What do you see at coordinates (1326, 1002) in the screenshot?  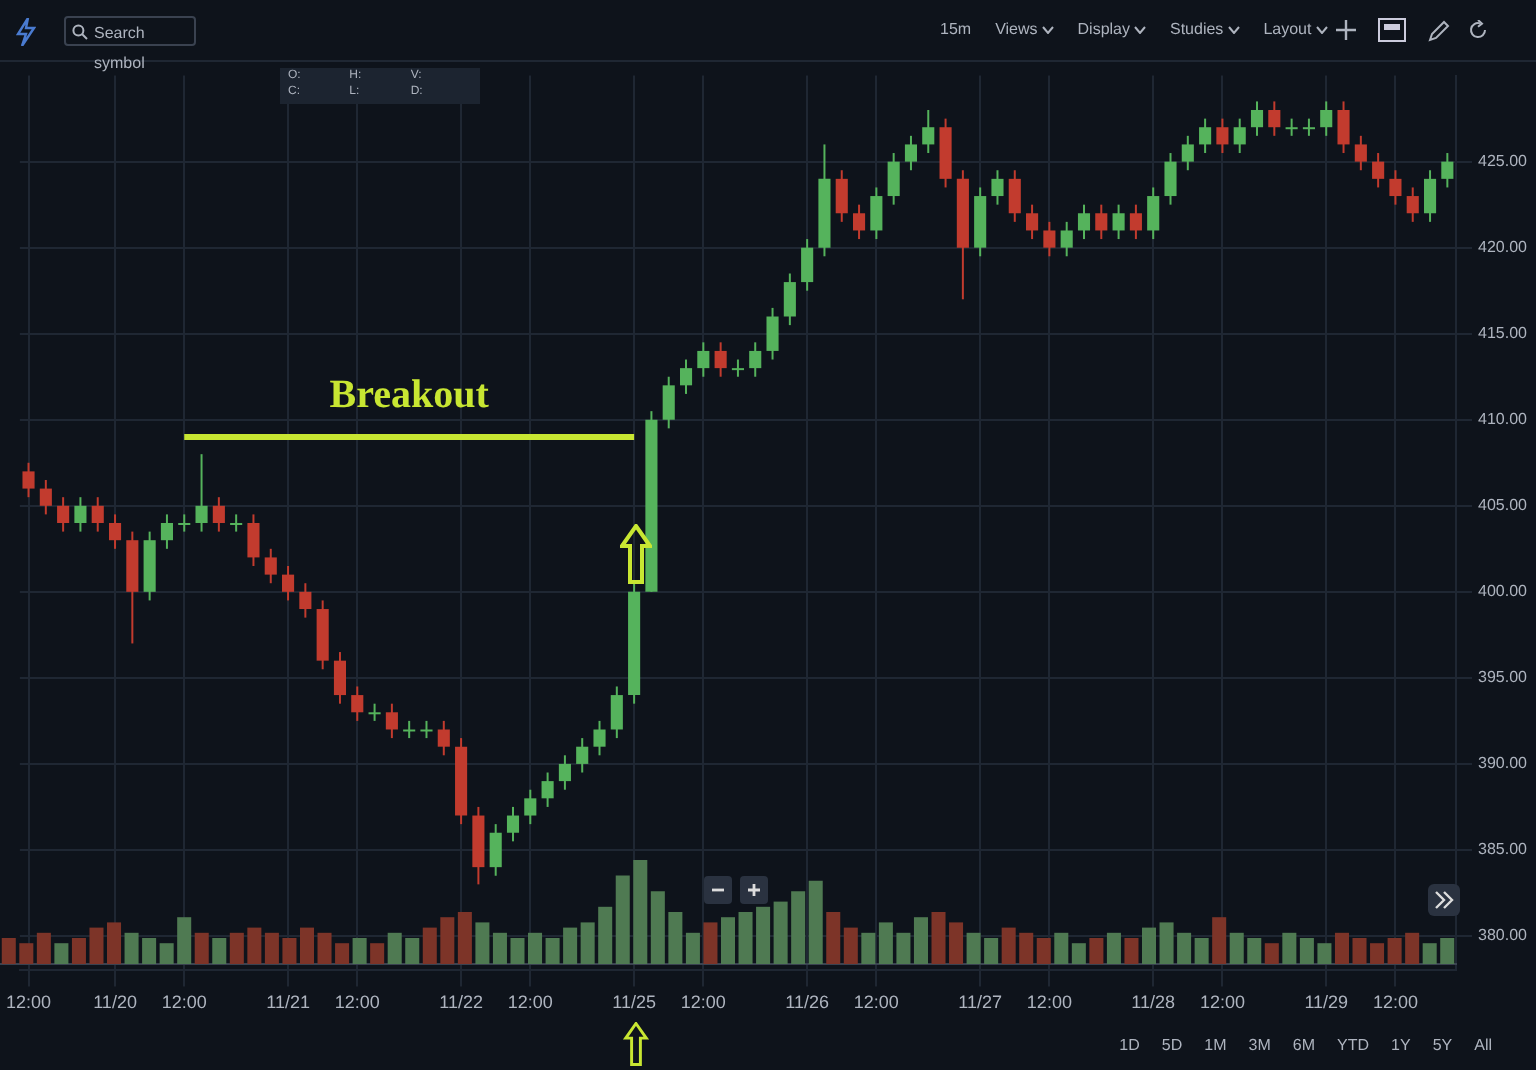 I see `x-tick-label: 11/29` at bounding box center [1326, 1002].